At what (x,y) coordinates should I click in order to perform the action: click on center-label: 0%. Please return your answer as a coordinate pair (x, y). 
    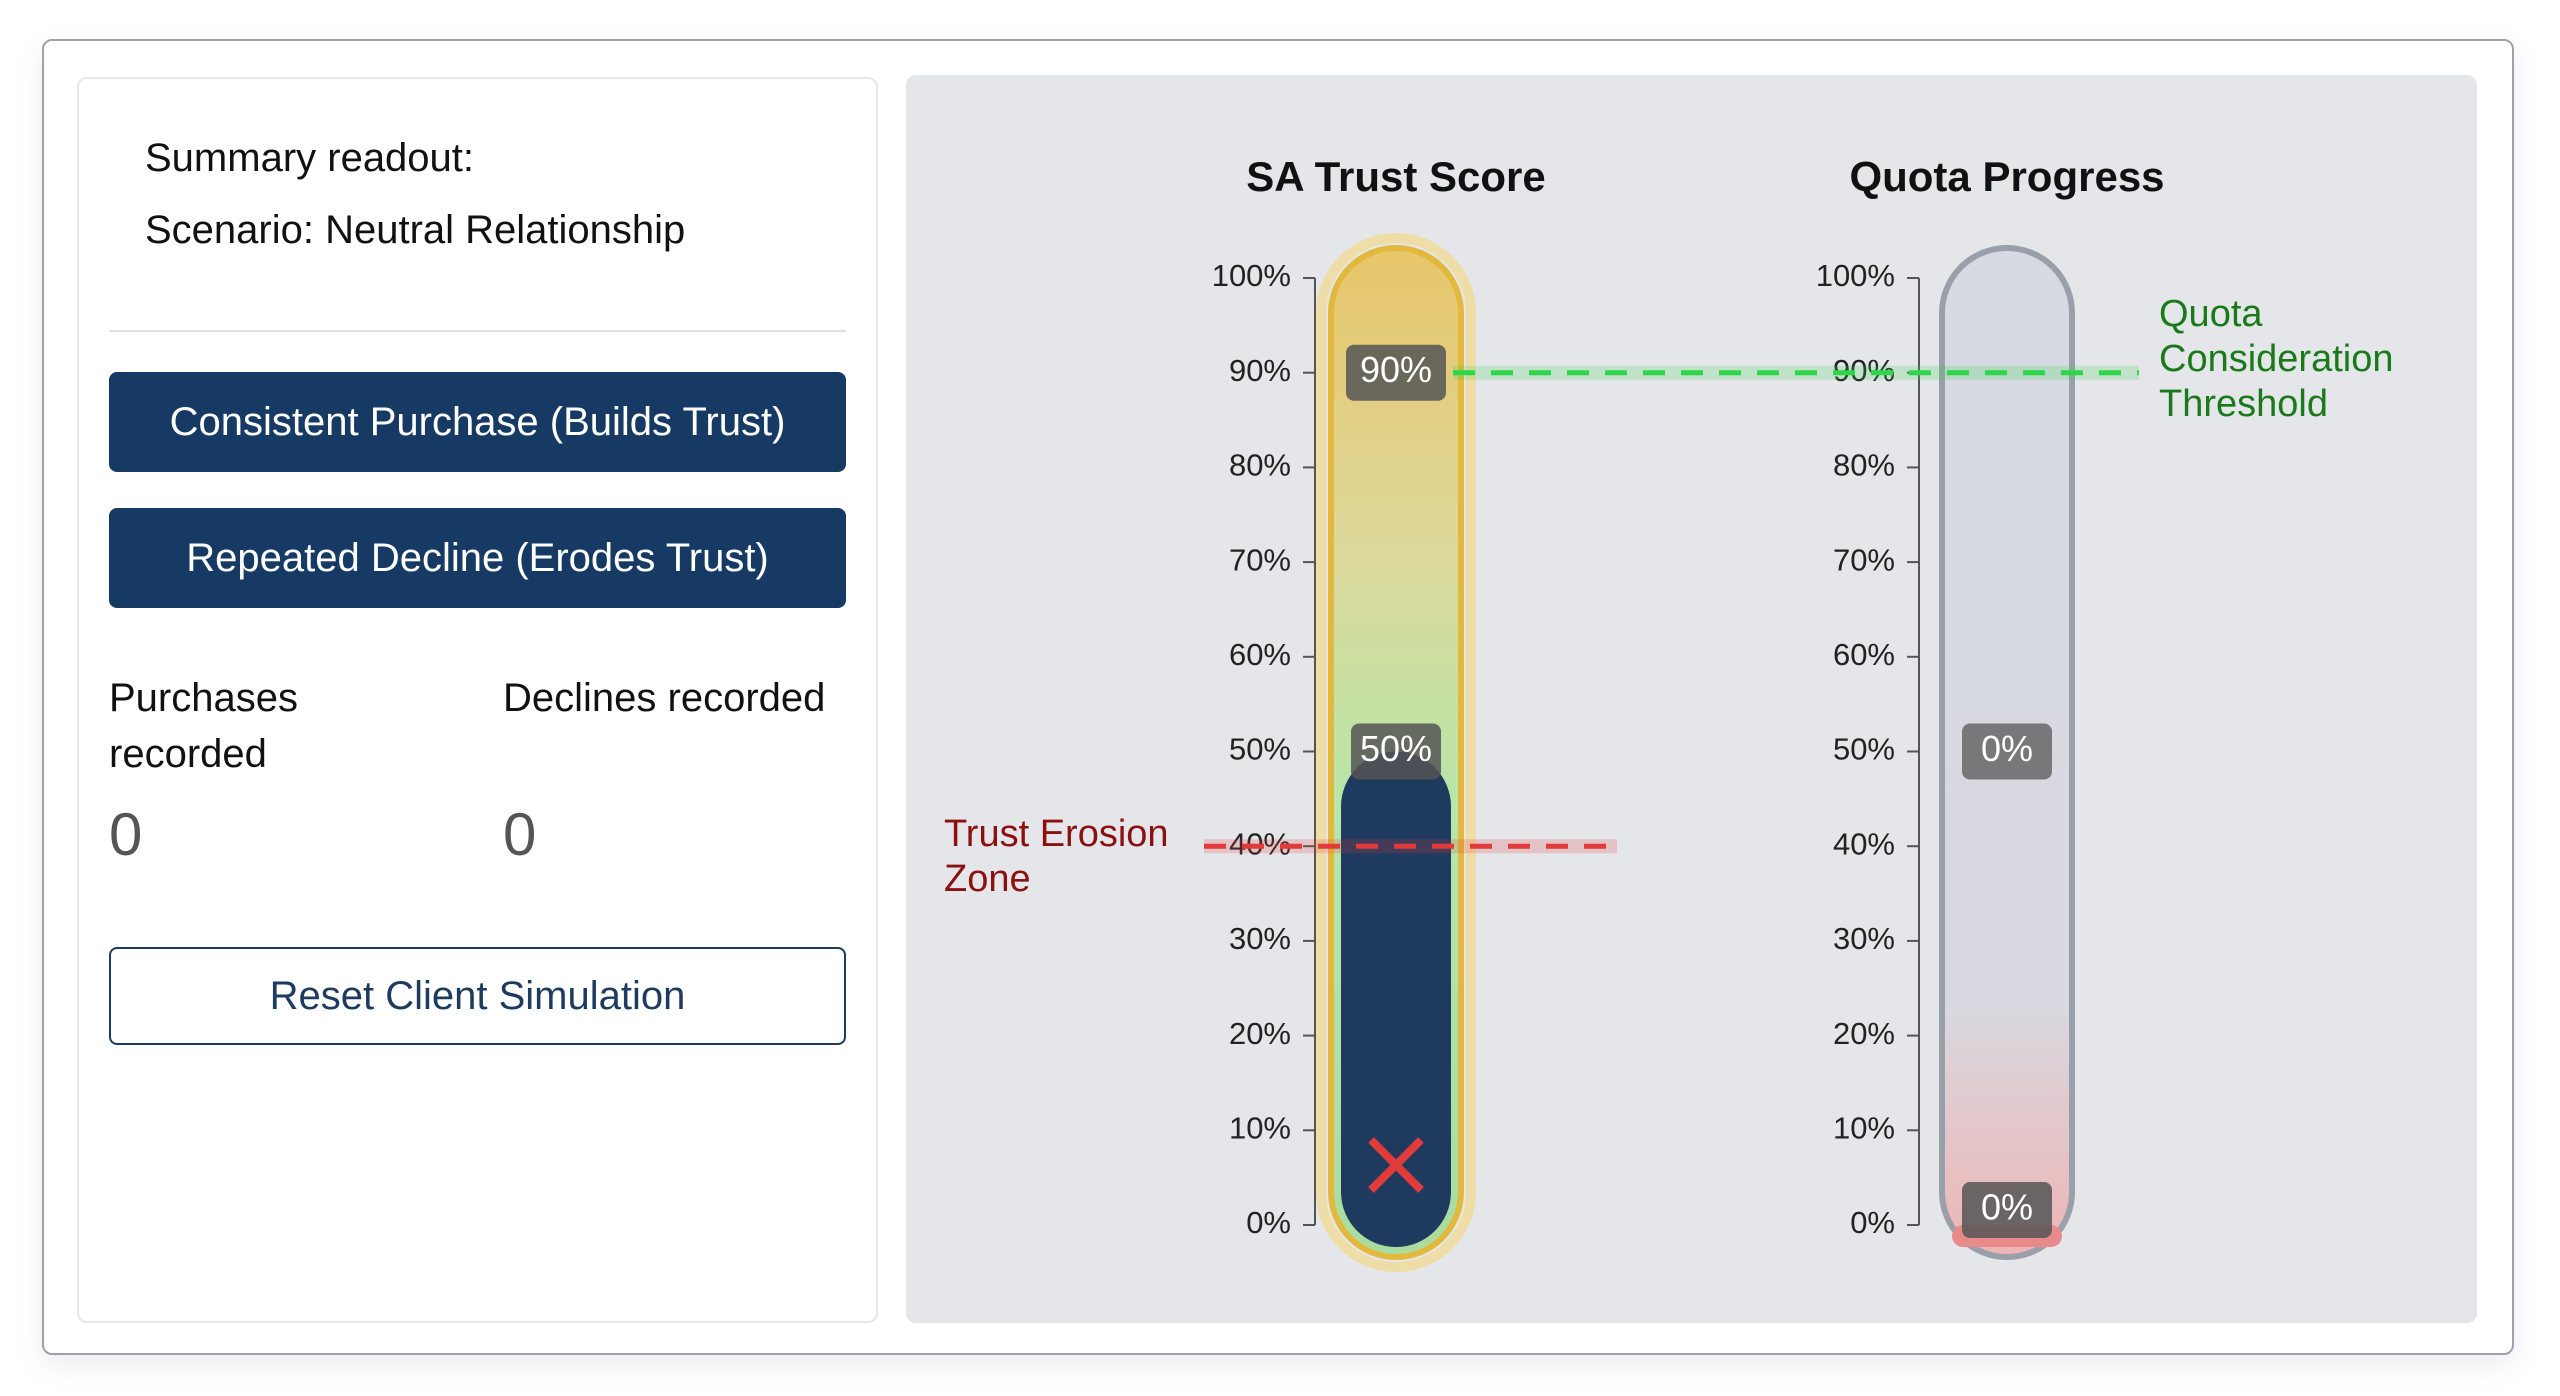
    Looking at the image, I should click on (2007, 748).